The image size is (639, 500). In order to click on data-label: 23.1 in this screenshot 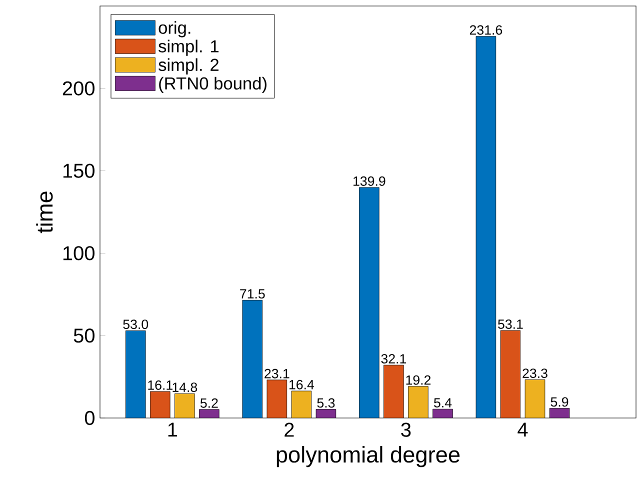, I will do `click(277, 373)`.